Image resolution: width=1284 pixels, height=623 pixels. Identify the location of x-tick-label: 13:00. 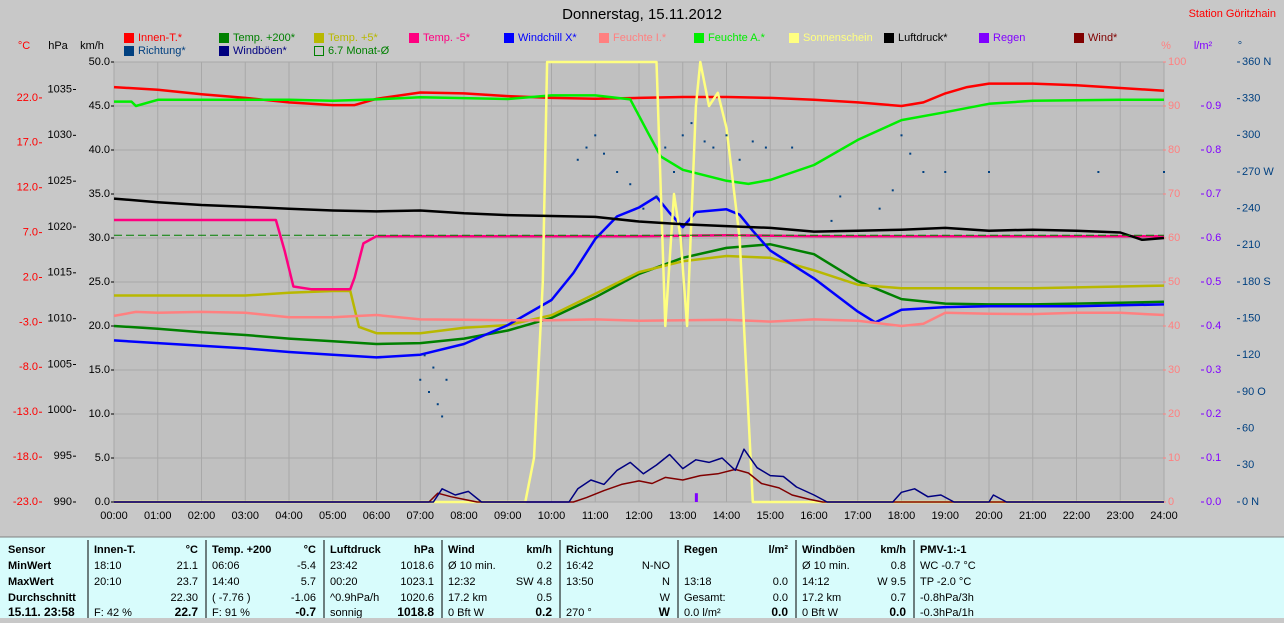
(683, 516).